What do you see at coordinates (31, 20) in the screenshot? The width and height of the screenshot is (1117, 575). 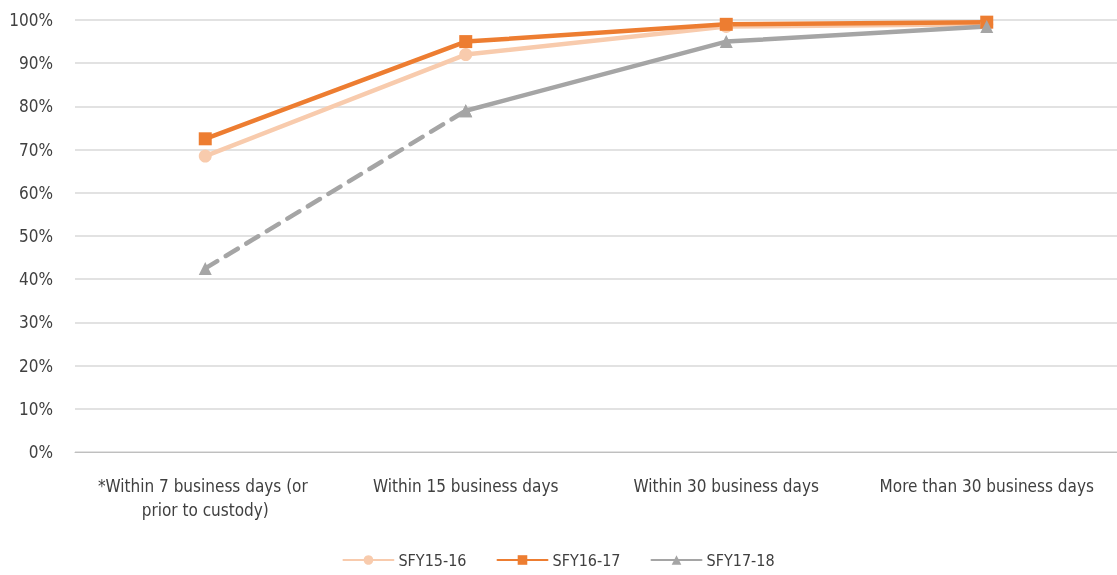 I see `y-tick-label: 100%` at bounding box center [31, 20].